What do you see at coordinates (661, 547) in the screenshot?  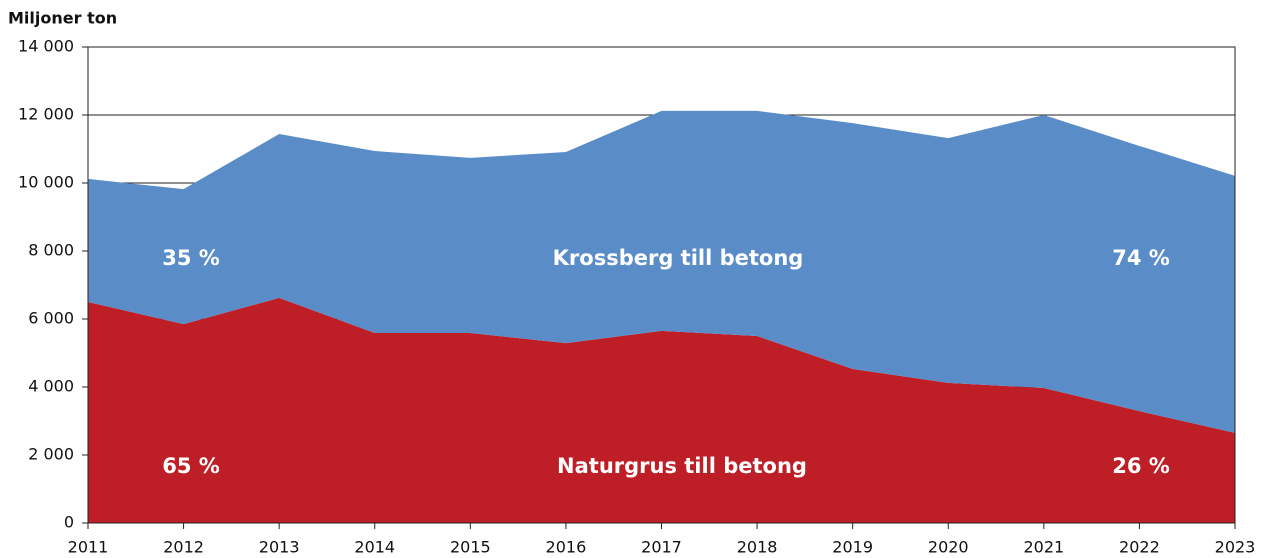 I see `x-tick-label: 2017` at bounding box center [661, 547].